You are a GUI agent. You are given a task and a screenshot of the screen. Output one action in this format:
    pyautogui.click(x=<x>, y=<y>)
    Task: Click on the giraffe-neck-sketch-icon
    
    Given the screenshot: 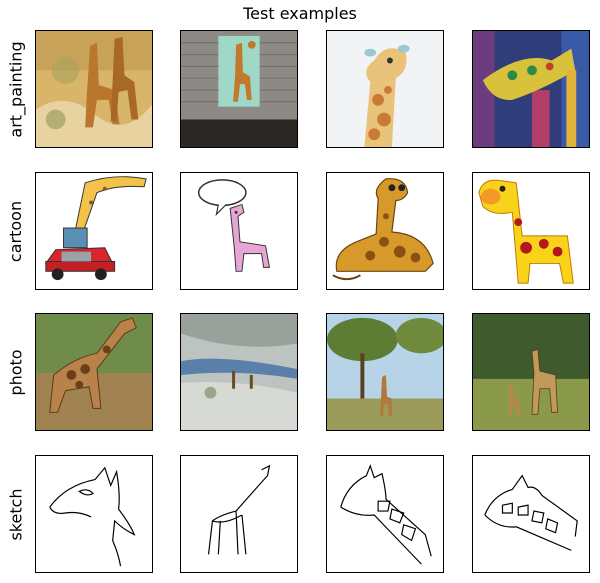 What is the action you would take?
    pyautogui.click(x=385, y=514)
    